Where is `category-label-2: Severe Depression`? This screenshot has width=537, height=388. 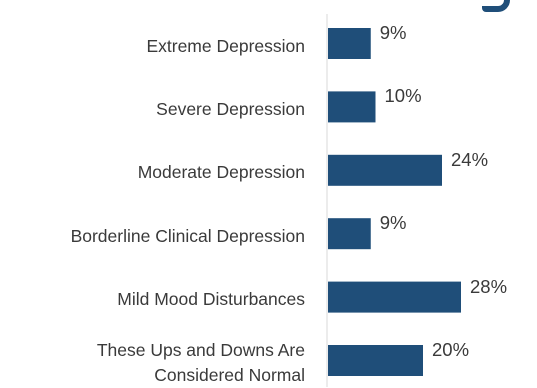 category-label-2: Severe Depression is located at coordinates (230, 109).